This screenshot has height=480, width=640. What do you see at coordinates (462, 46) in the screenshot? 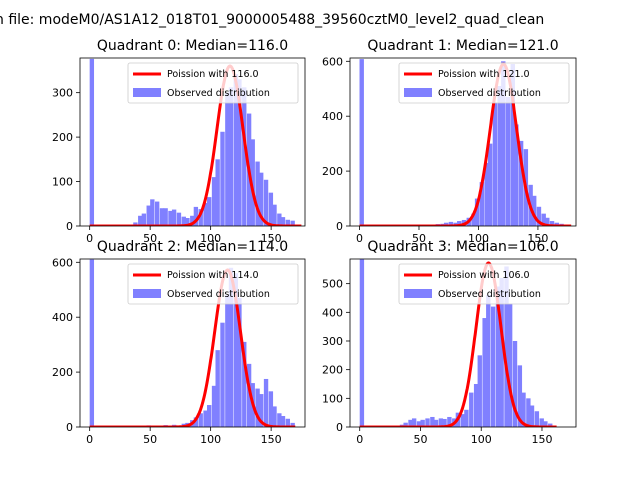
I see `panel-title: Quadrant 1: Median=121.0` at bounding box center [462, 46].